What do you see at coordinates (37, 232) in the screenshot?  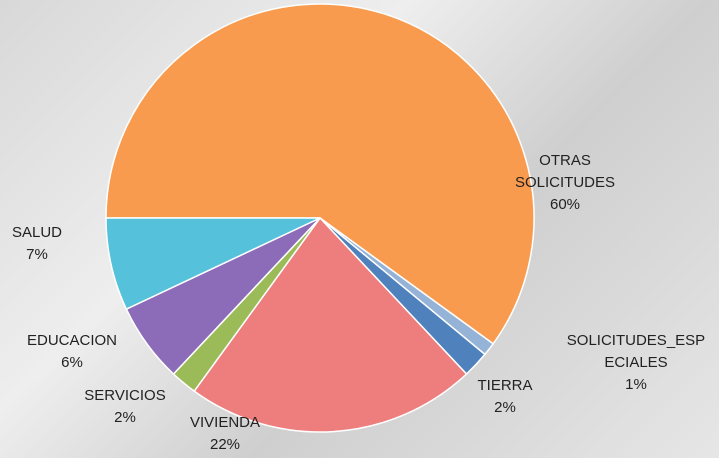 I see `slice-label-name: SALUD` at bounding box center [37, 232].